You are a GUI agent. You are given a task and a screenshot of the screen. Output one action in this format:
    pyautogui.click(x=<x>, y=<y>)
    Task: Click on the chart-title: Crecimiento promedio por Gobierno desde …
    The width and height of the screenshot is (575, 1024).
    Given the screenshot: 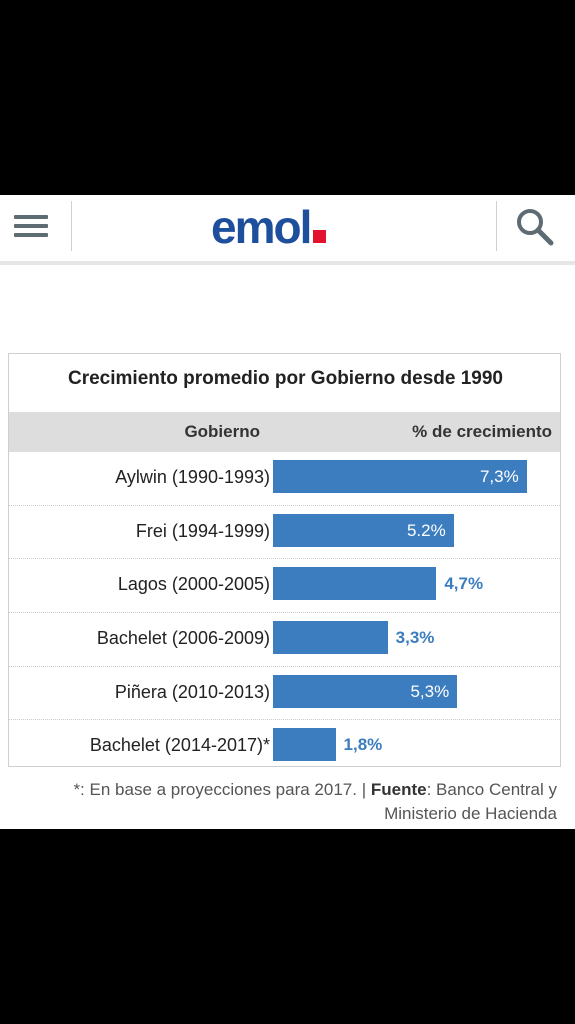 What is the action you would take?
    pyautogui.click(x=285, y=378)
    